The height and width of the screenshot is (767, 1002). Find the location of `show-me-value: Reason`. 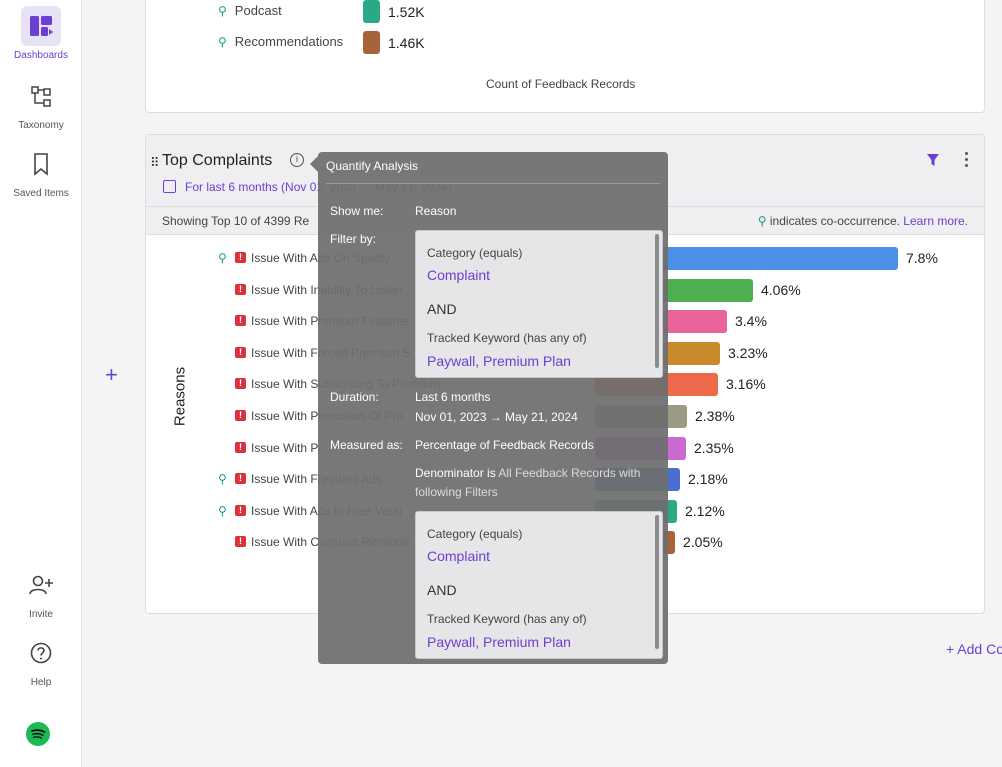

show-me-value: Reason is located at coordinates (436, 211).